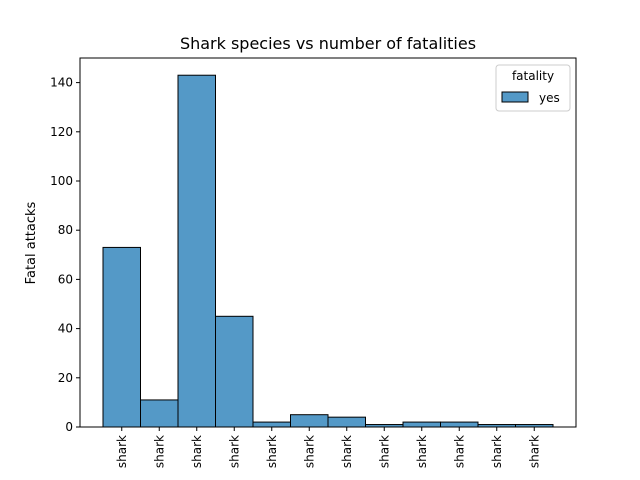 The image size is (640, 480). Describe the element at coordinates (549, 98) in the screenshot. I see `legend-label-yes: yes` at that location.